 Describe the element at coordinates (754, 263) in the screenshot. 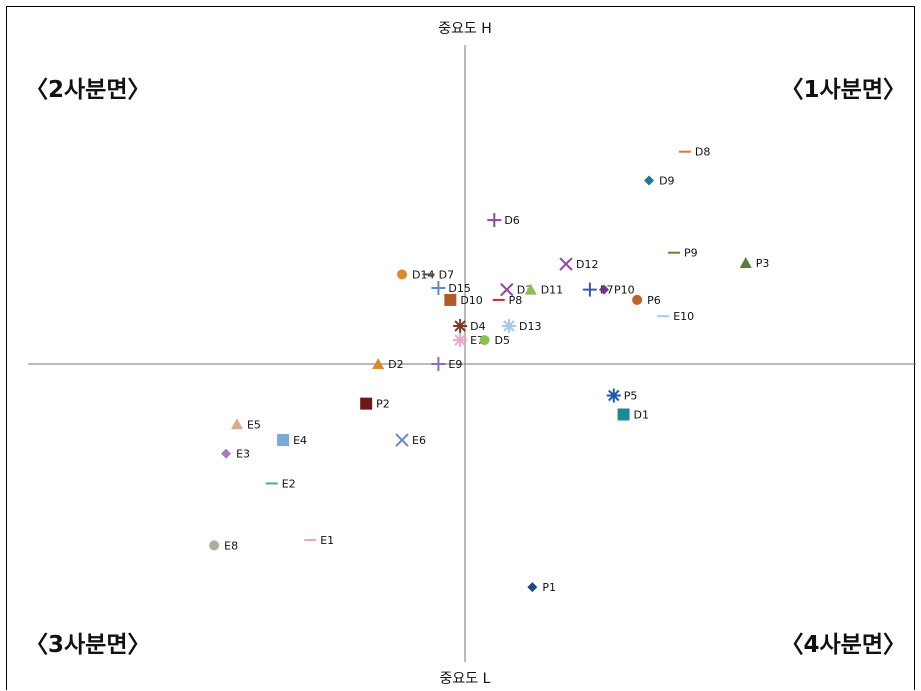

I see `point-p3: P3` at that location.